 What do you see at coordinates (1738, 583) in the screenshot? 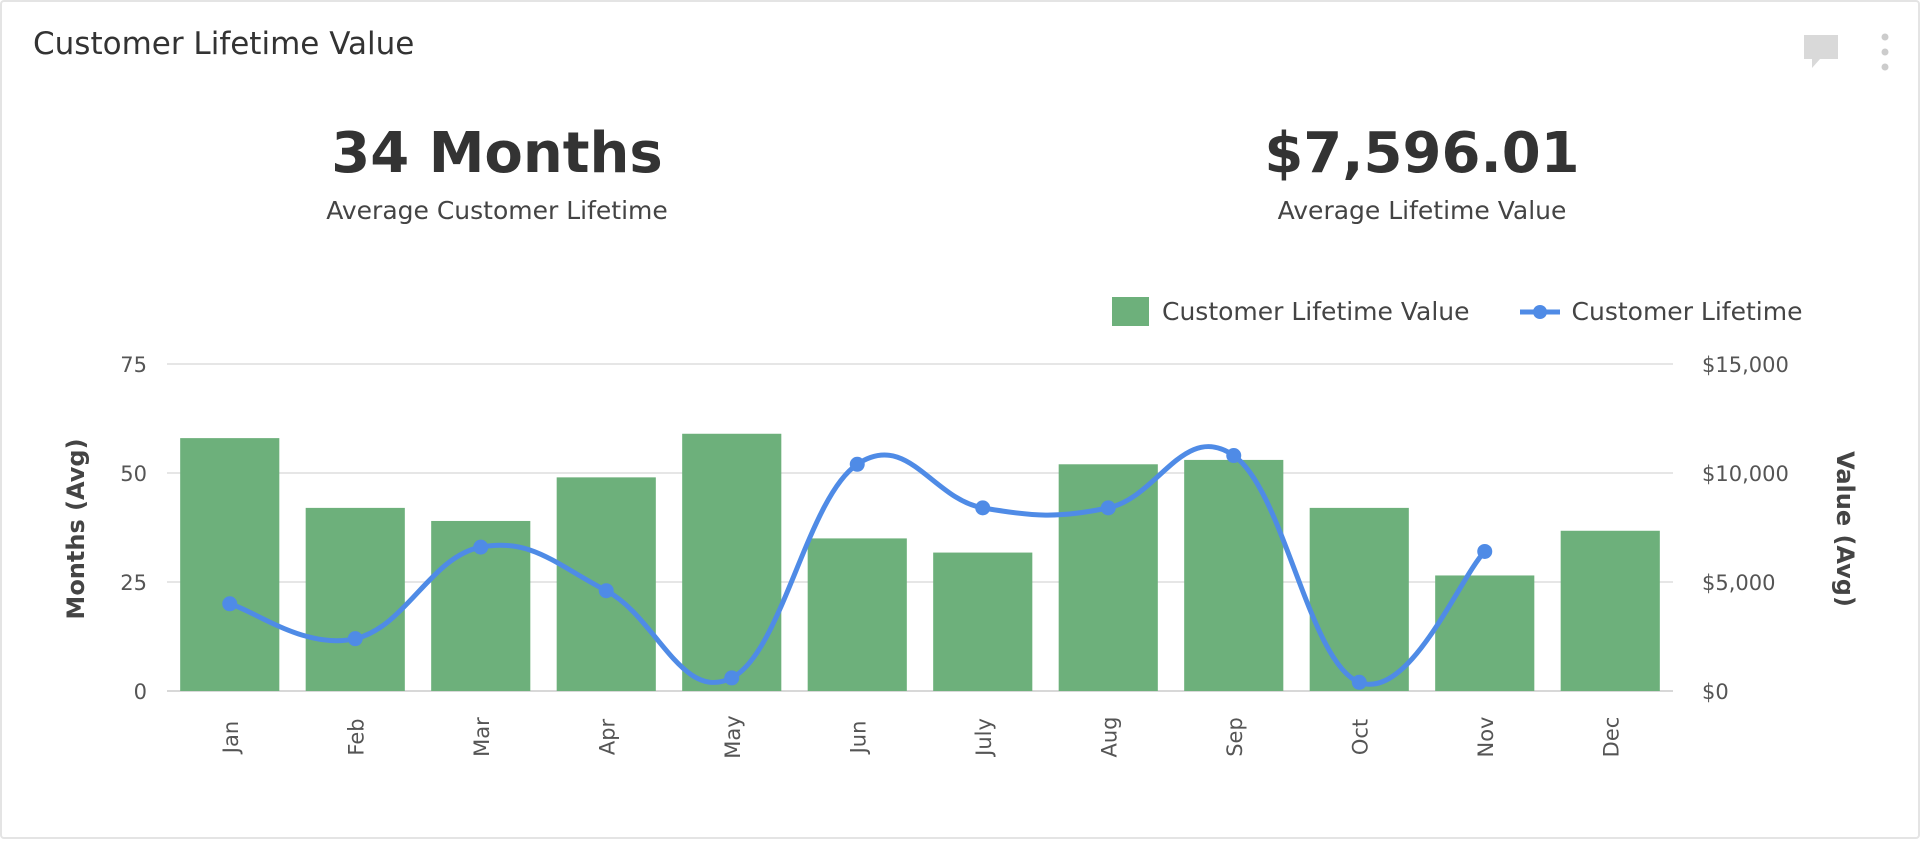
I see `right-tick-label: $5,000` at bounding box center [1738, 583].